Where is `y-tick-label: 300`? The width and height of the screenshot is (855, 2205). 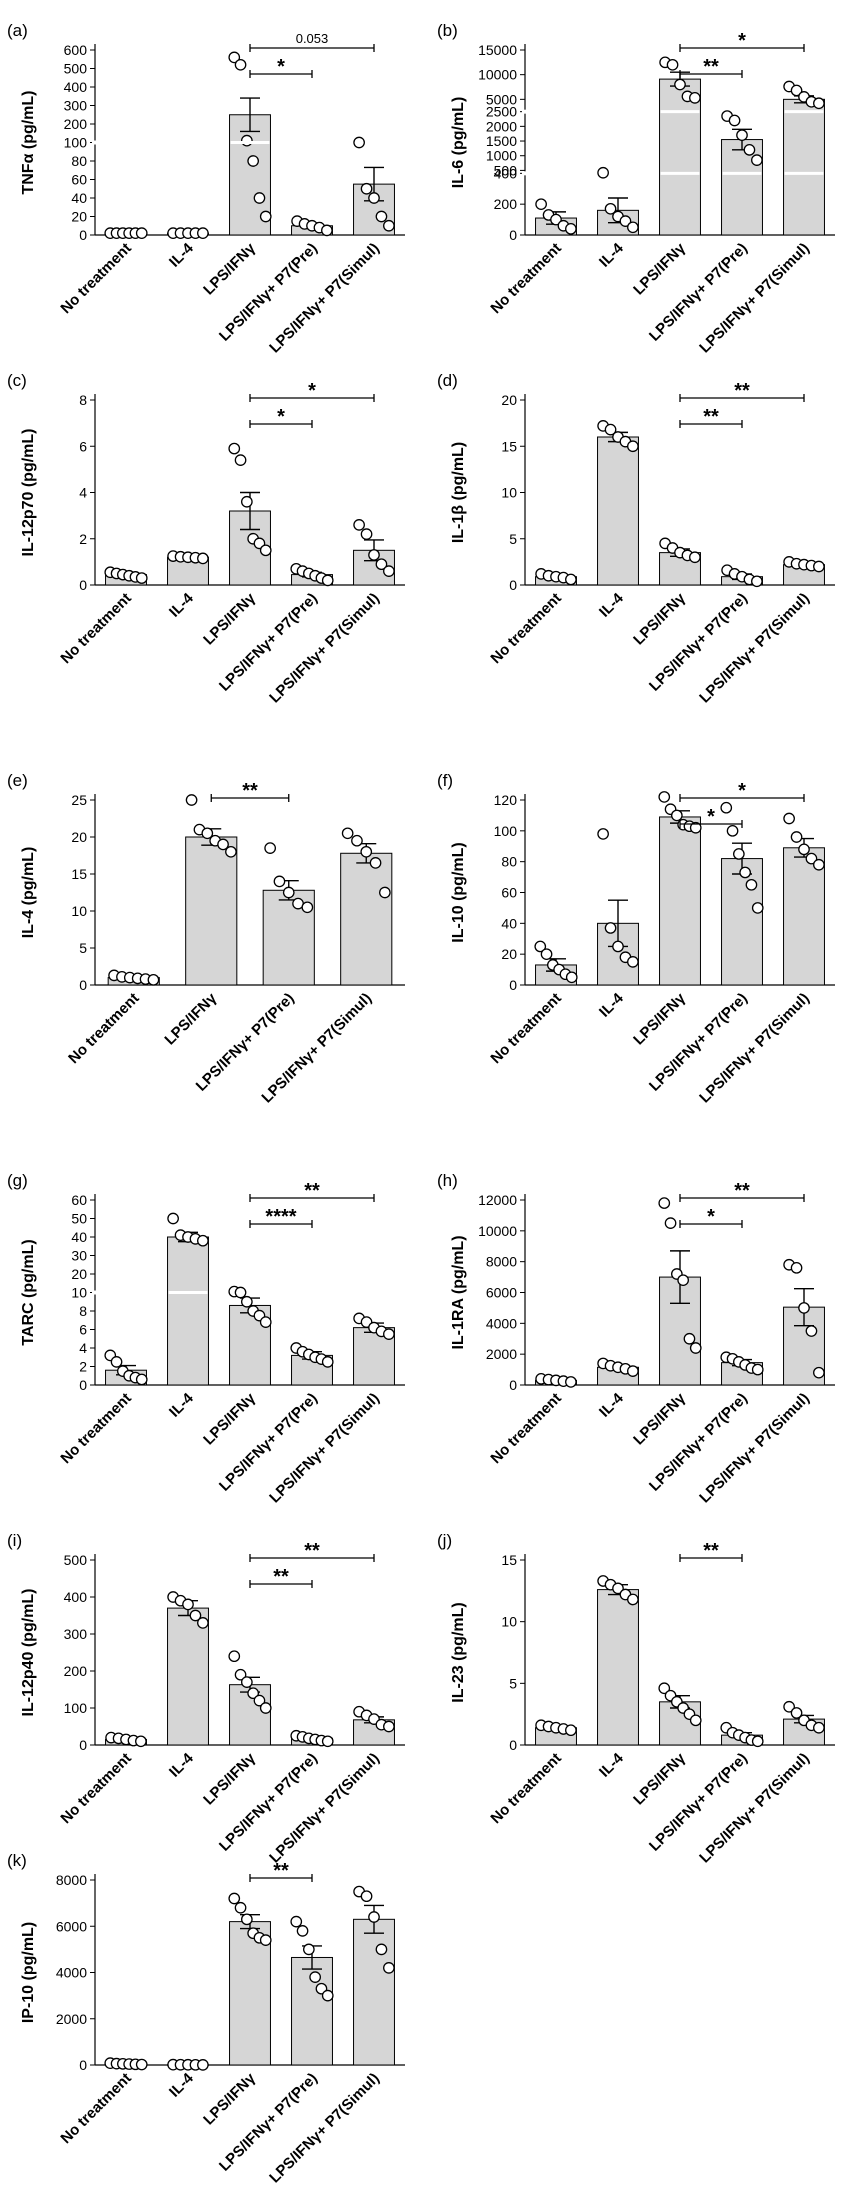
y-tick-label: 300 is located at coordinates (76, 1634).